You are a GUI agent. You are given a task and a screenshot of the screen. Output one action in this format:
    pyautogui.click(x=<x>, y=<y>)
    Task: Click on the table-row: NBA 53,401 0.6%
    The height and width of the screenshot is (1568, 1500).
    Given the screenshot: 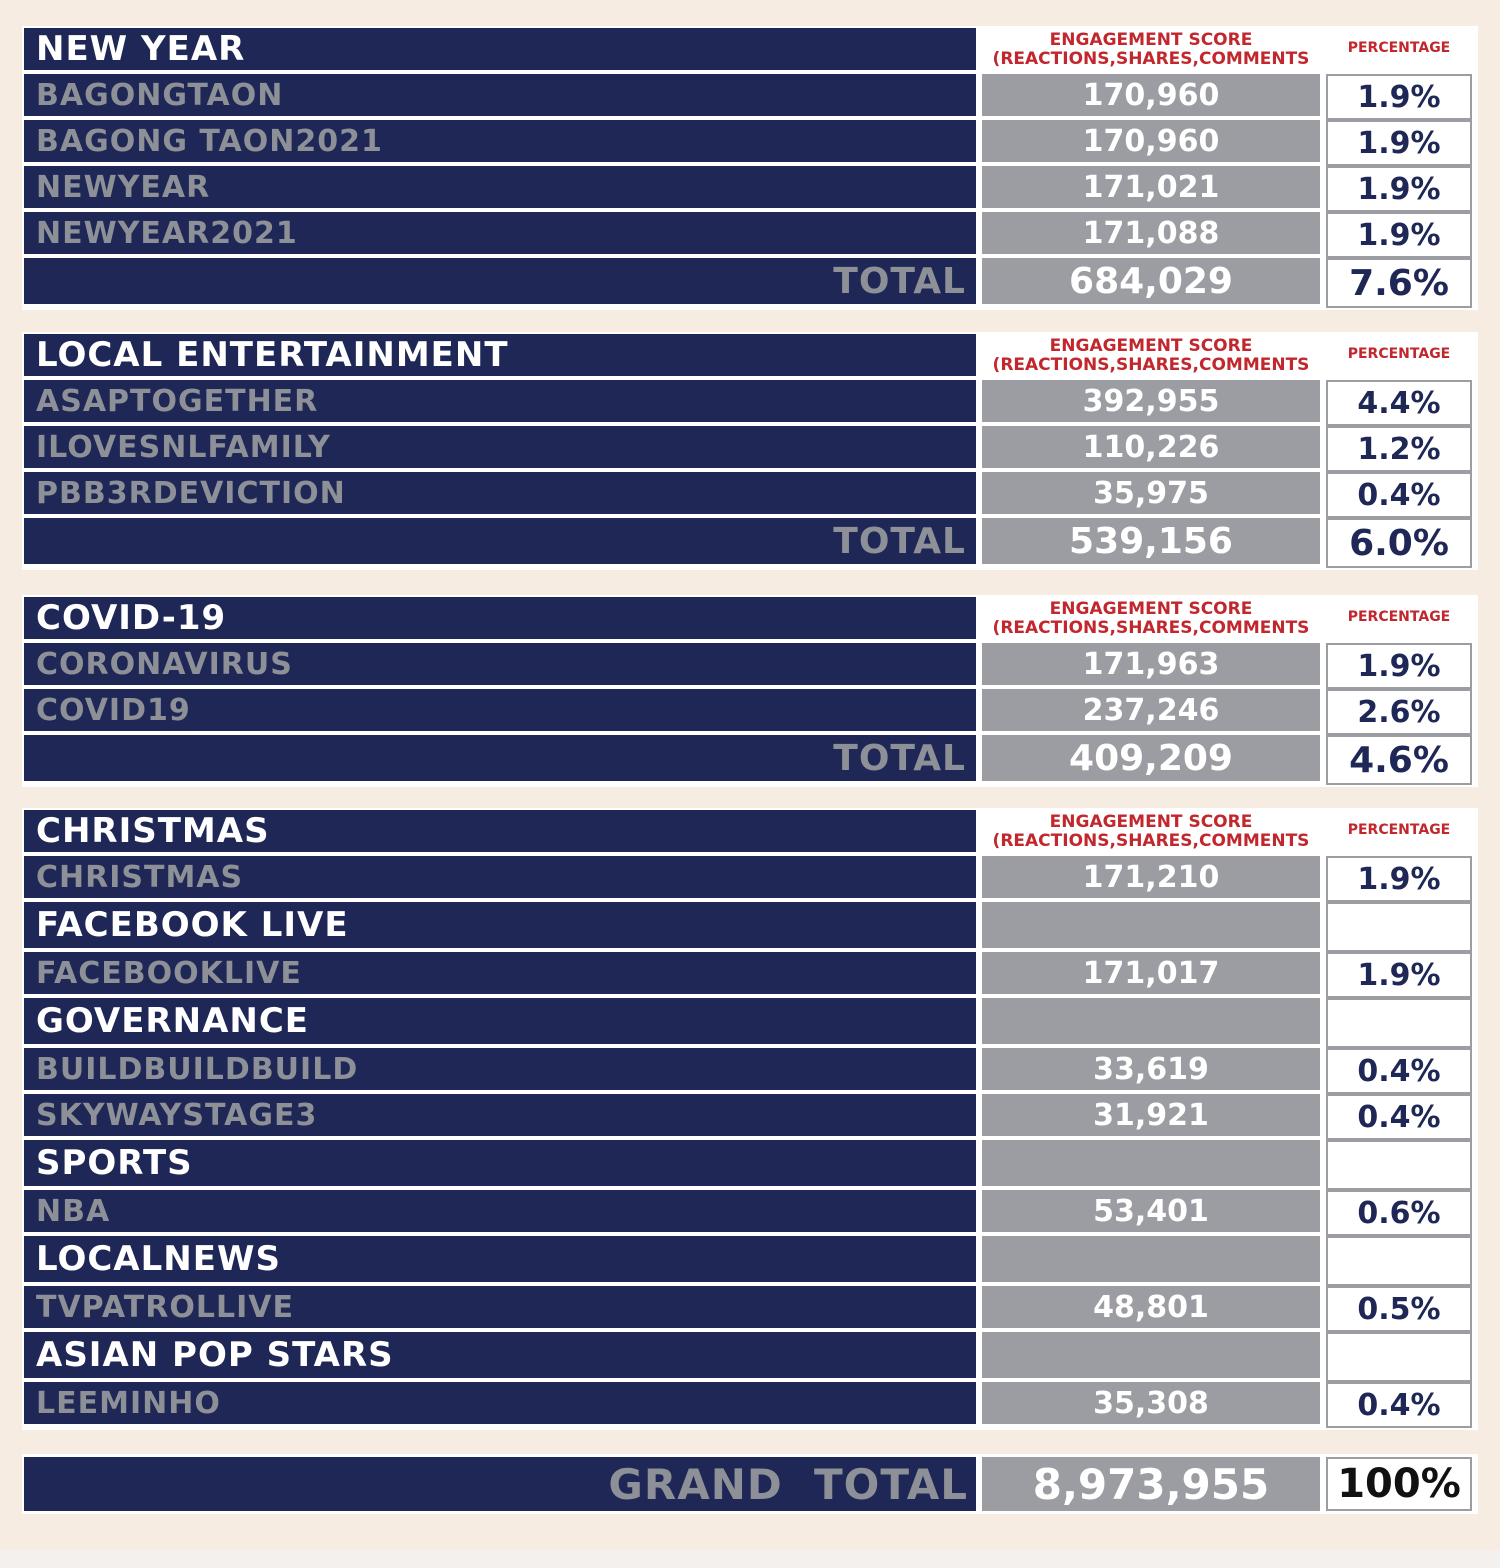 What is the action you would take?
    pyautogui.click(x=750, y=1213)
    